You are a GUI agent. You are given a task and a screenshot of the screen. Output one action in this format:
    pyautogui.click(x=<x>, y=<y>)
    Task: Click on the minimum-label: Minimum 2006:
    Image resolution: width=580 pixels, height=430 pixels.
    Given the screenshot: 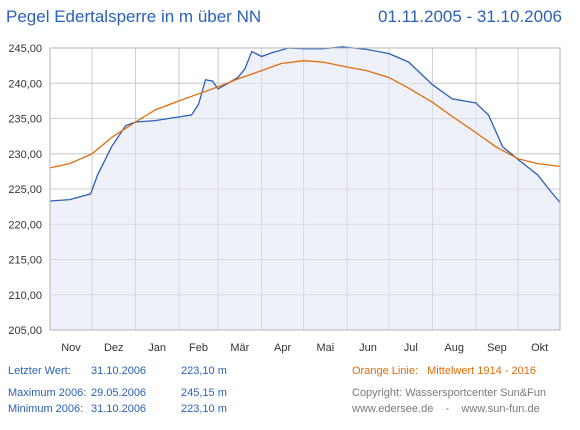 What is the action you would take?
    pyautogui.click(x=46, y=409)
    